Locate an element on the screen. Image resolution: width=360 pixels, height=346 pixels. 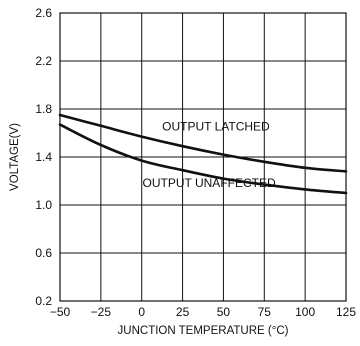
x-tick-labels: −50 −25 0 25 50 75 100 125 is located at coordinates (203, 312).